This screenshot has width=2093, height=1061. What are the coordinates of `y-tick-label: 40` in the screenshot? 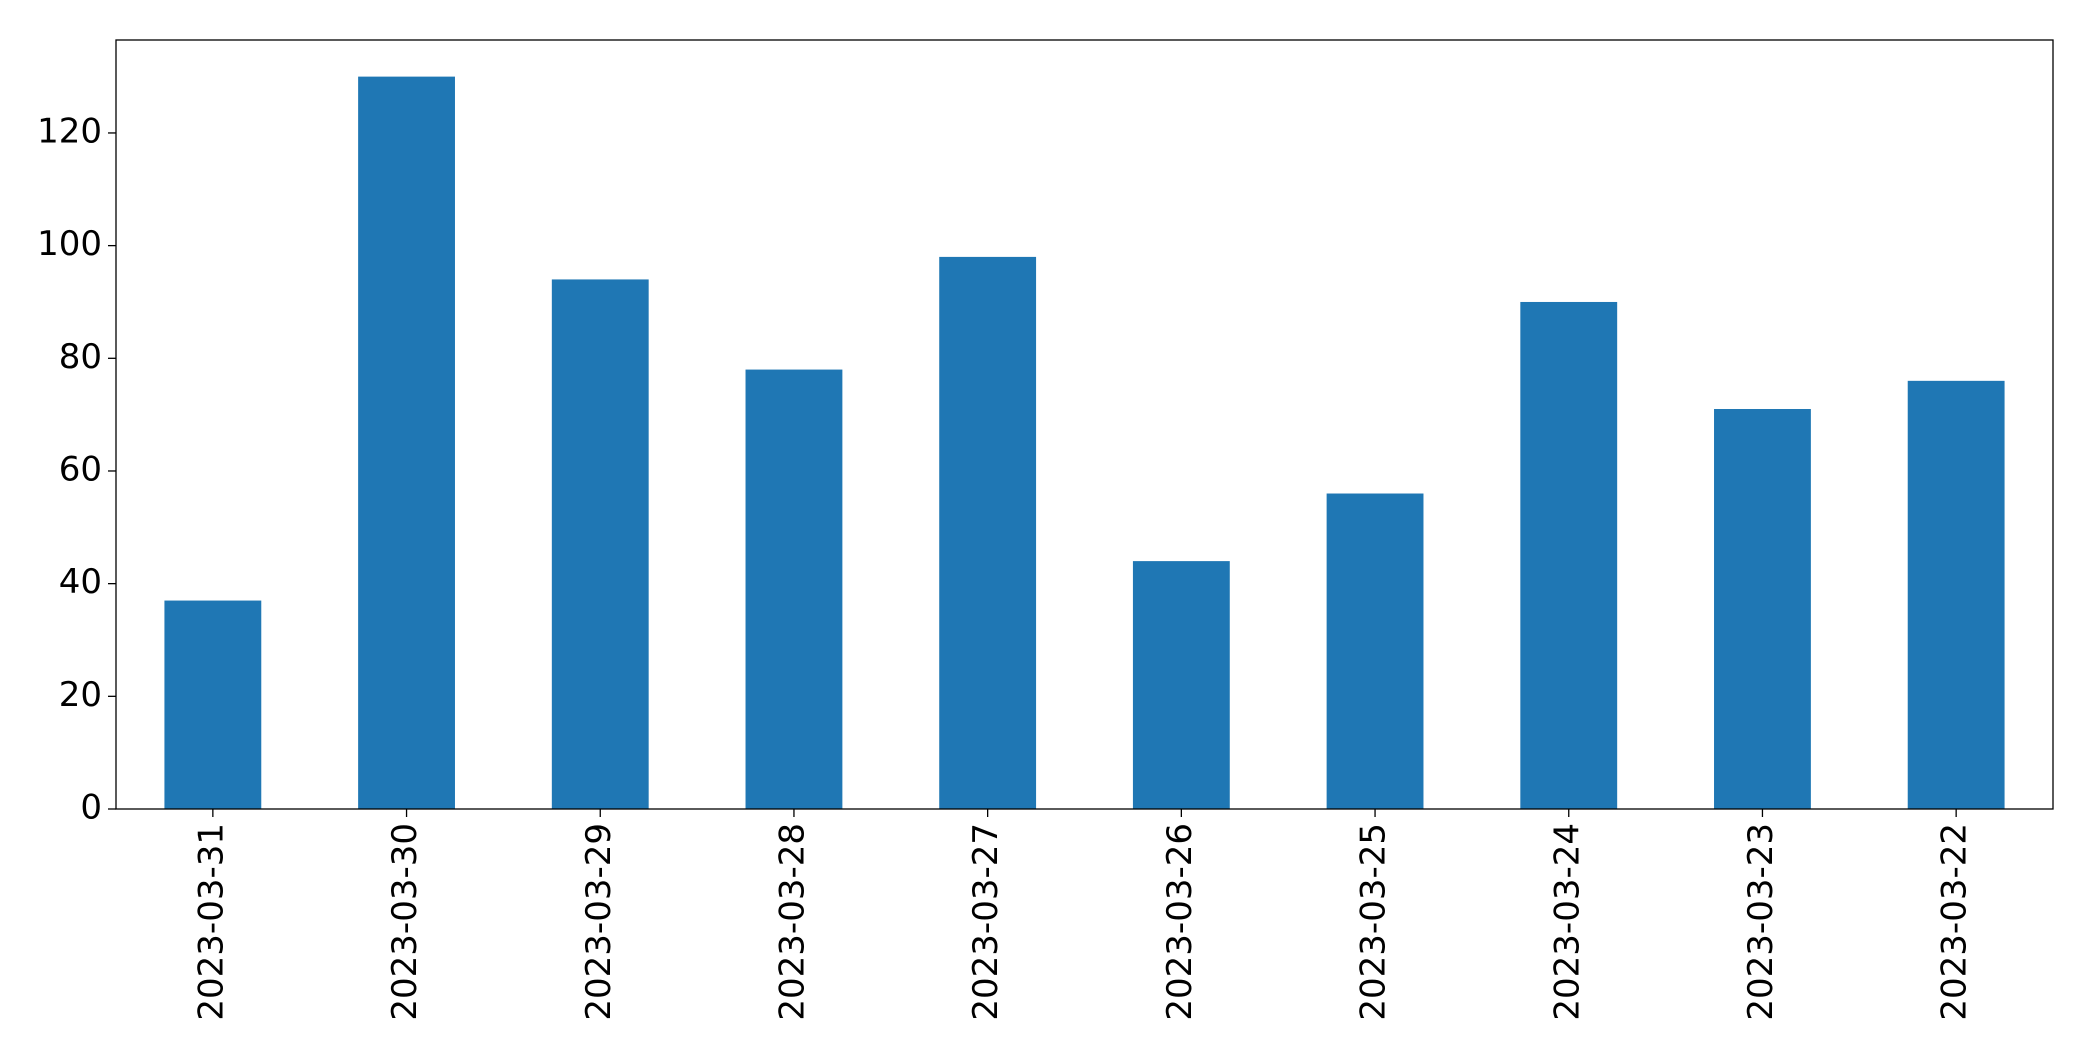 It's located at (80, 582).